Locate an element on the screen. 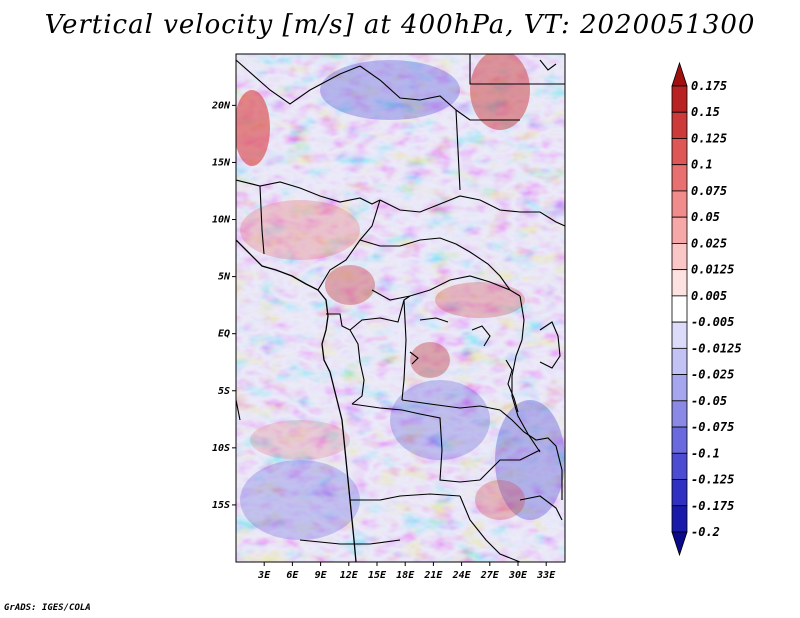 The image size is (800, 618). colorbar-label: -0.025 is located at coordinates (712, 375).